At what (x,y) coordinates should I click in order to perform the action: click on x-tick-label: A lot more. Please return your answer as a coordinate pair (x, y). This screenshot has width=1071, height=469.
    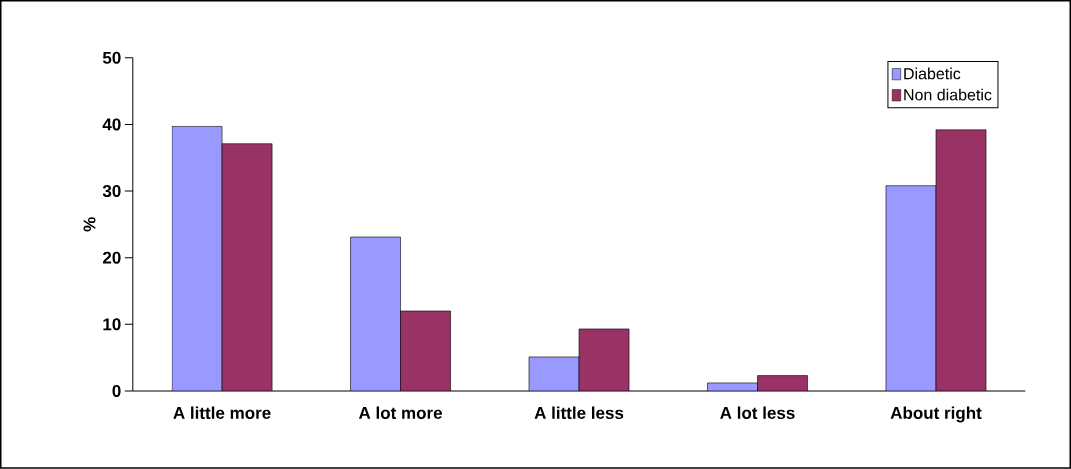
    Looking at the image, I should click on (400, 413).